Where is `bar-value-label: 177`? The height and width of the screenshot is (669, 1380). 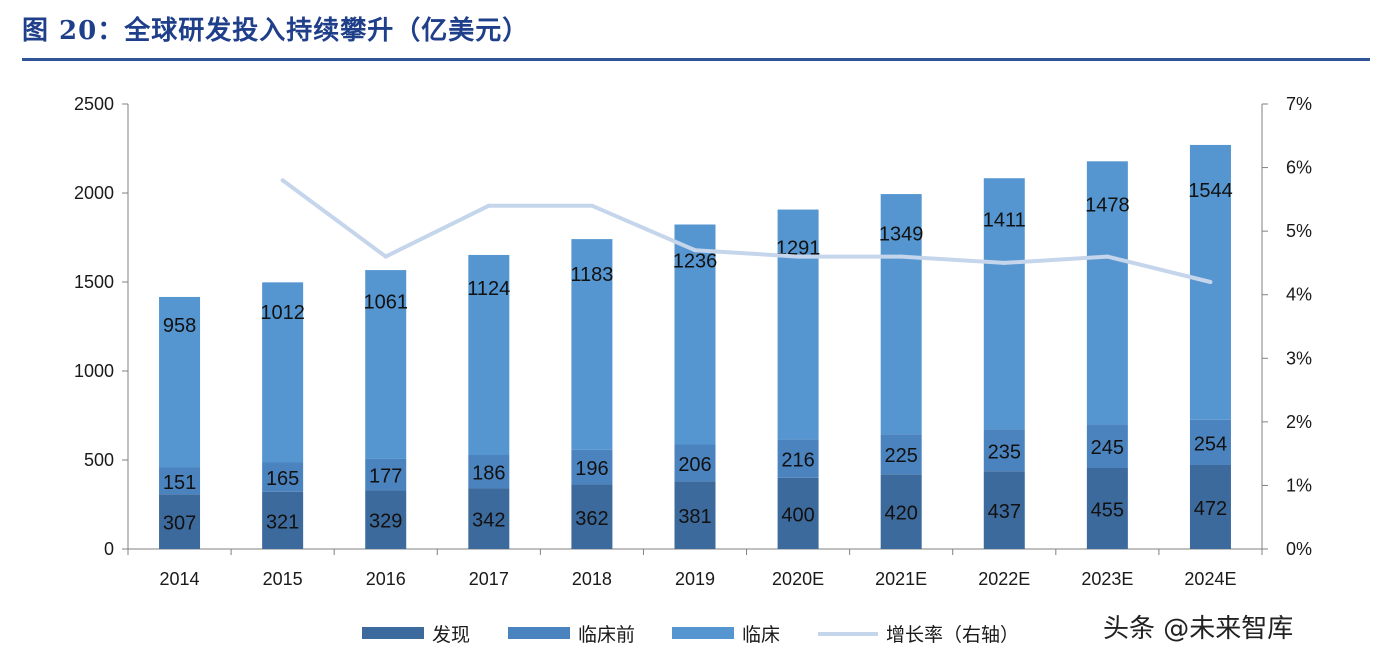 bar-value-label: 177 is located at coordinates (385, 477).